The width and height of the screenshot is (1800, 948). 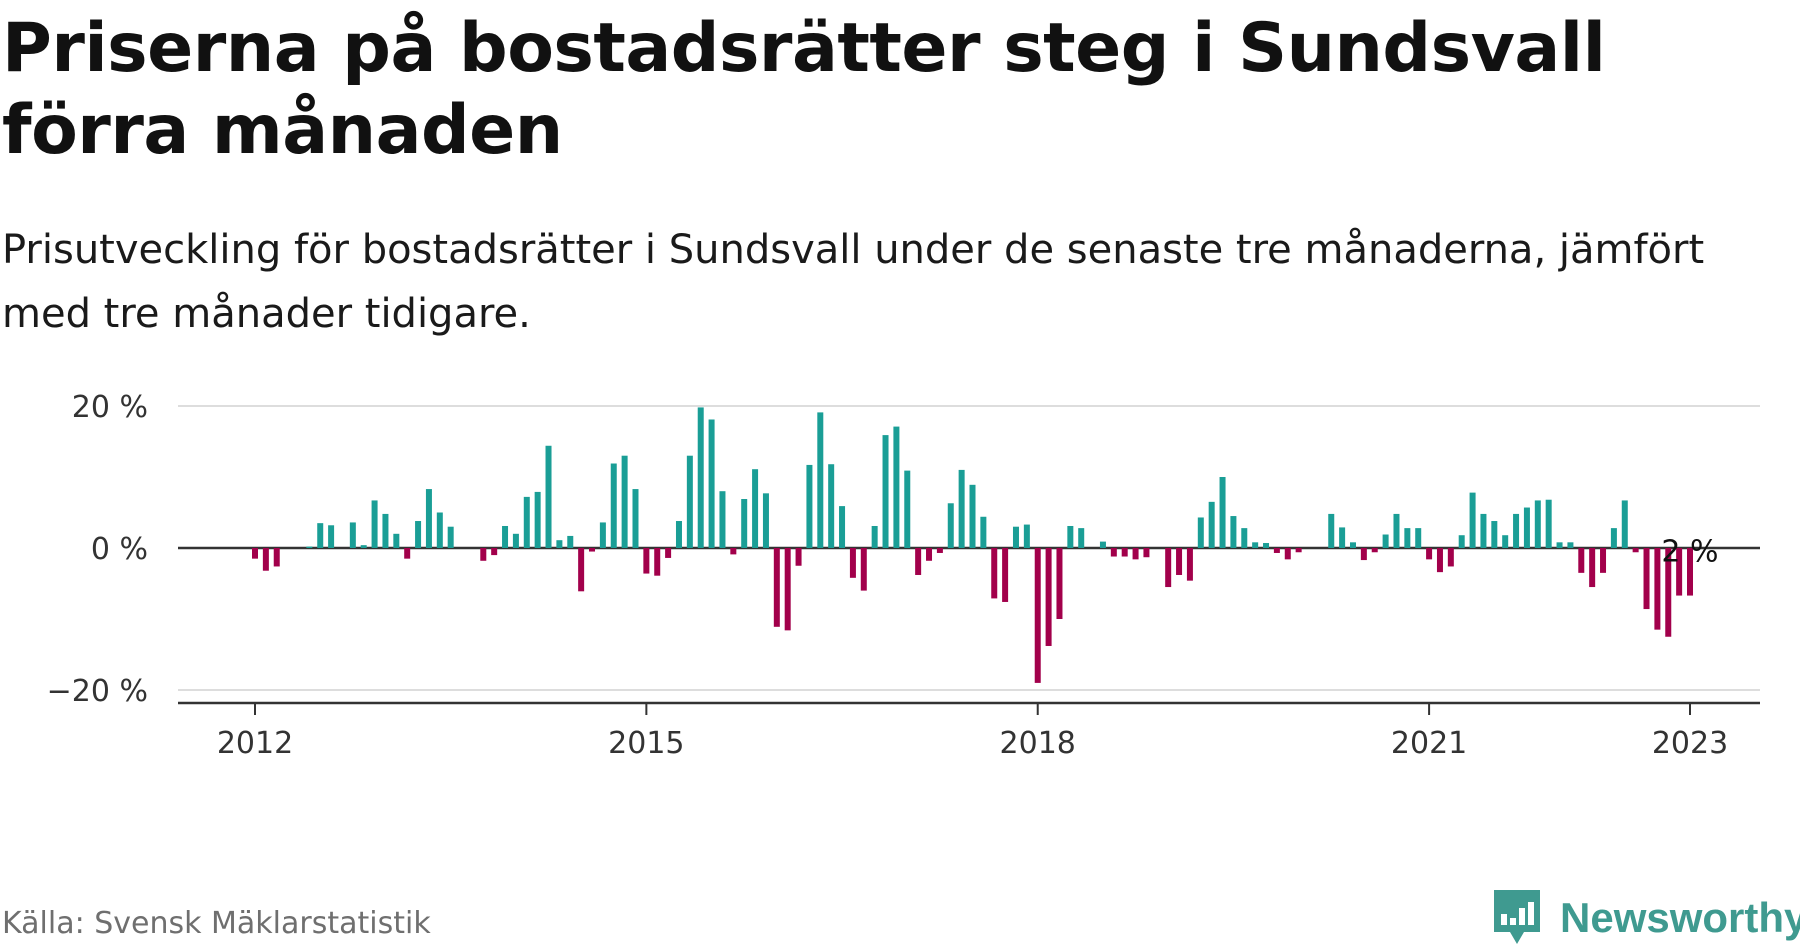 I want to click on y-tick-label: 0 %, so click(x=119, y=549).